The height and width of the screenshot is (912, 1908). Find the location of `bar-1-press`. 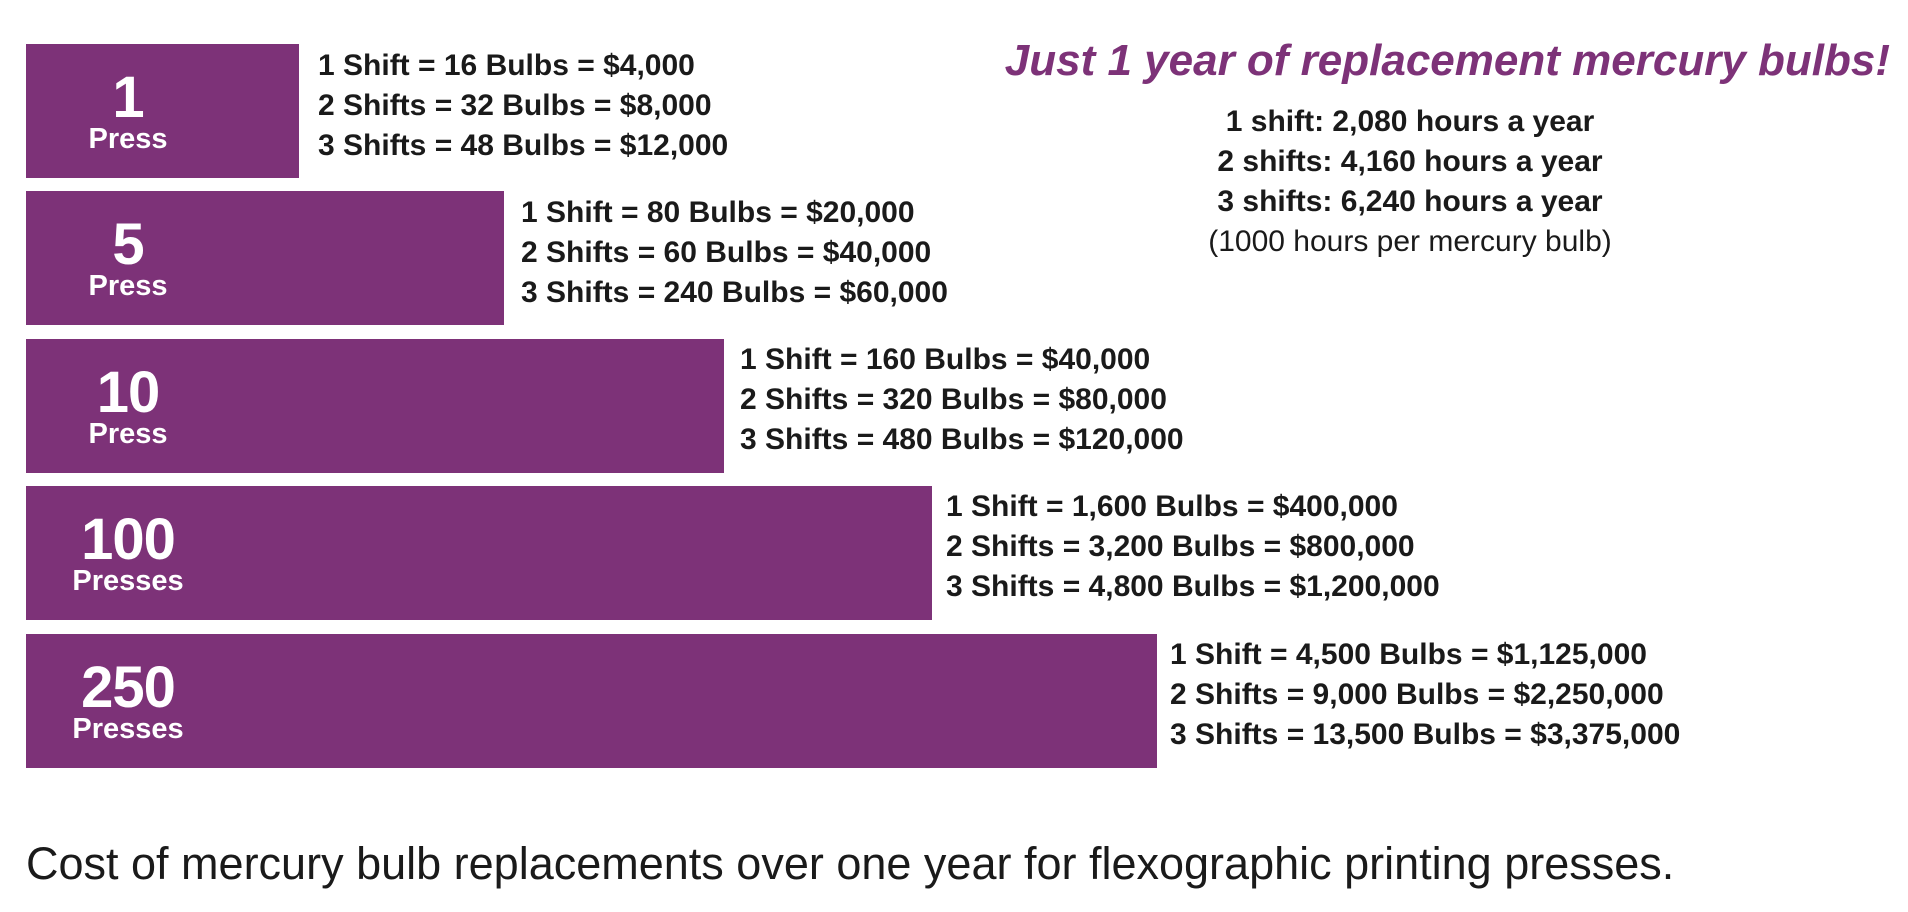

bar-1-press is located at coordinates (162, 111).